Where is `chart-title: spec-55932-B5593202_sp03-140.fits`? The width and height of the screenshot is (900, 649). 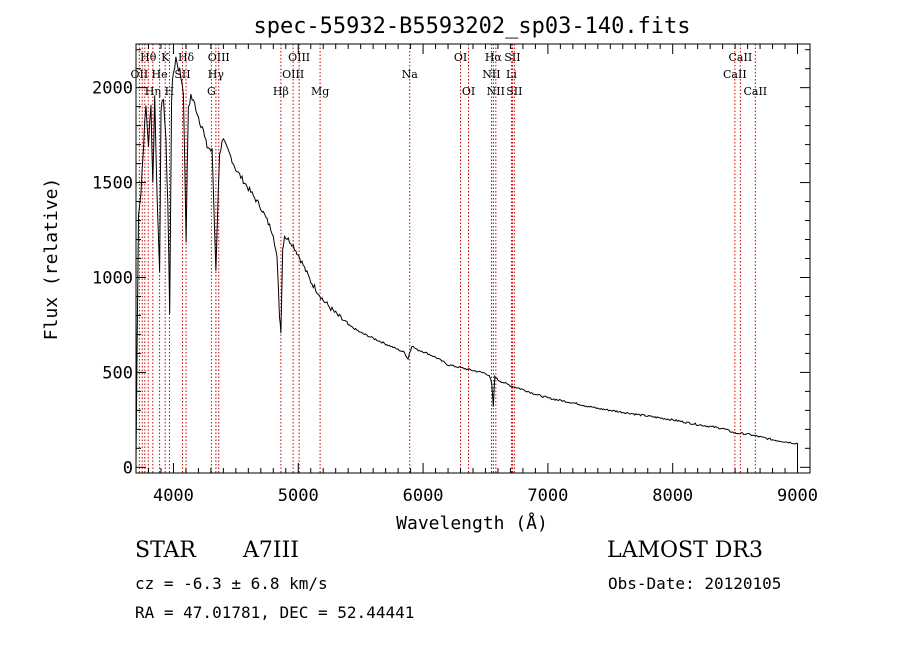 chart-title: spec-55932-B5593202_sp03-140.fits is located at coordinates (471, 26).